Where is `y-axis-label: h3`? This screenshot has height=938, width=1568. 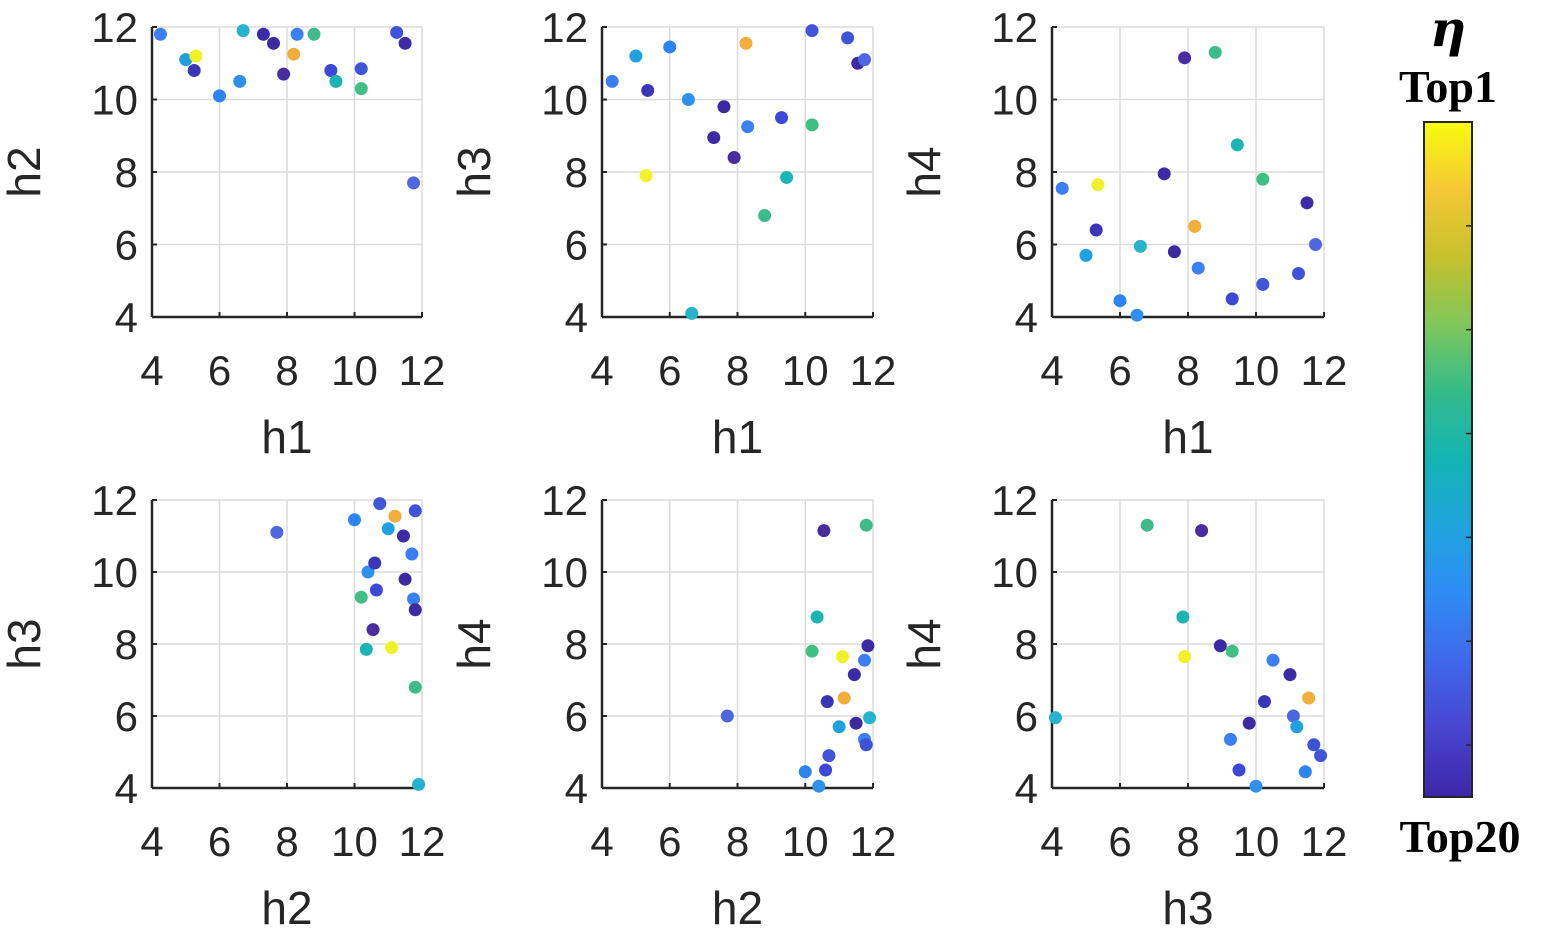
y-axis-label: h3 is located at coordinates (474, 171).